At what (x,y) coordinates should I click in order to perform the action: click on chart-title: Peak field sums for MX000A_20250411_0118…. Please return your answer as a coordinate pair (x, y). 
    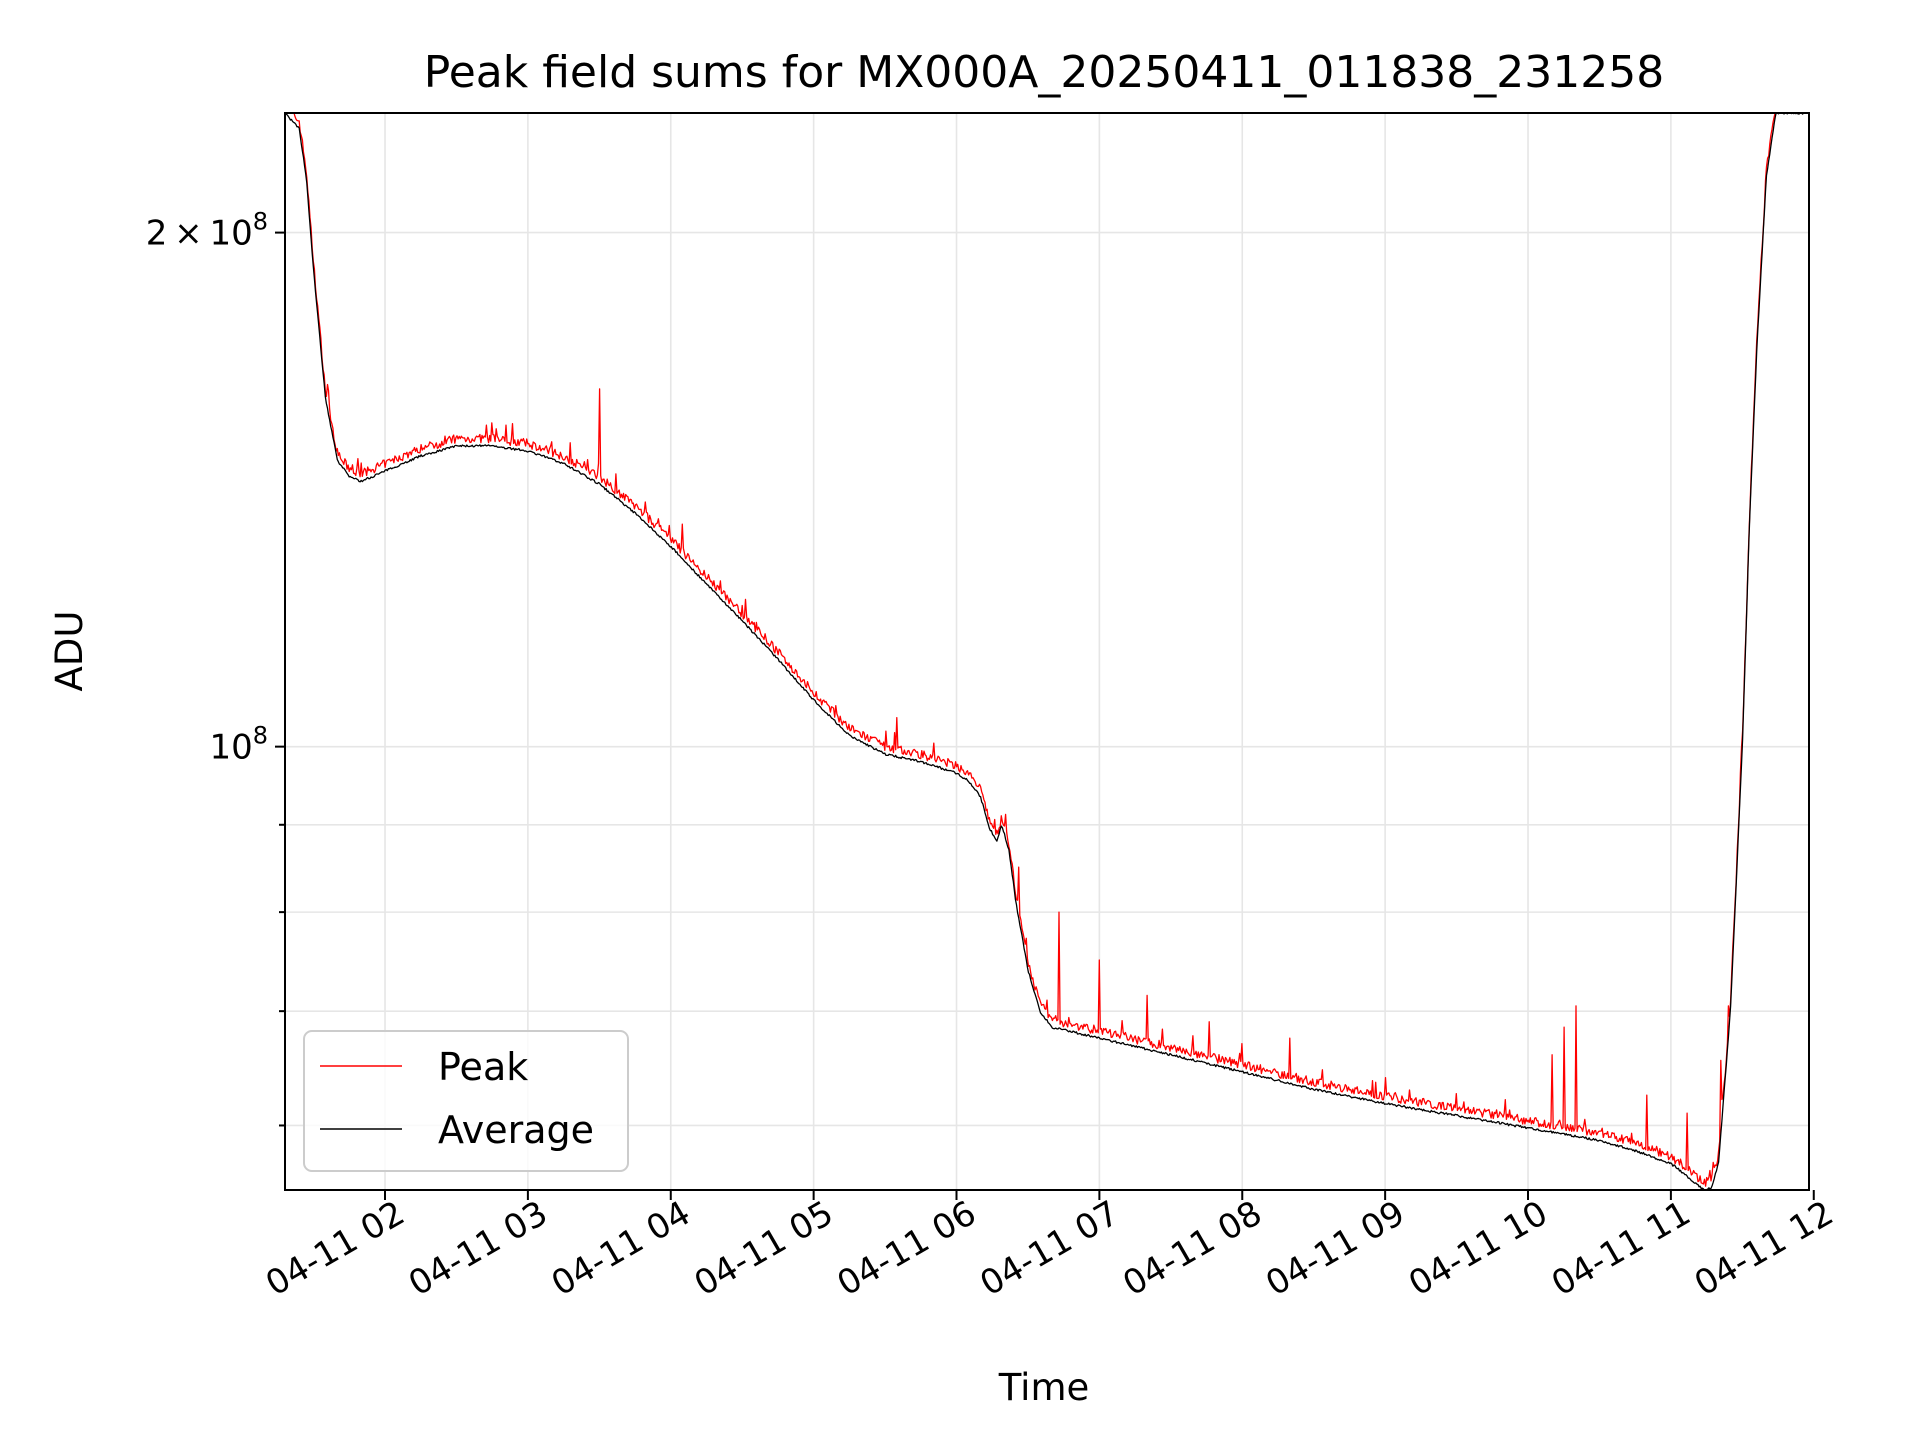
    Looking at the image, I should click on (1044, 72).